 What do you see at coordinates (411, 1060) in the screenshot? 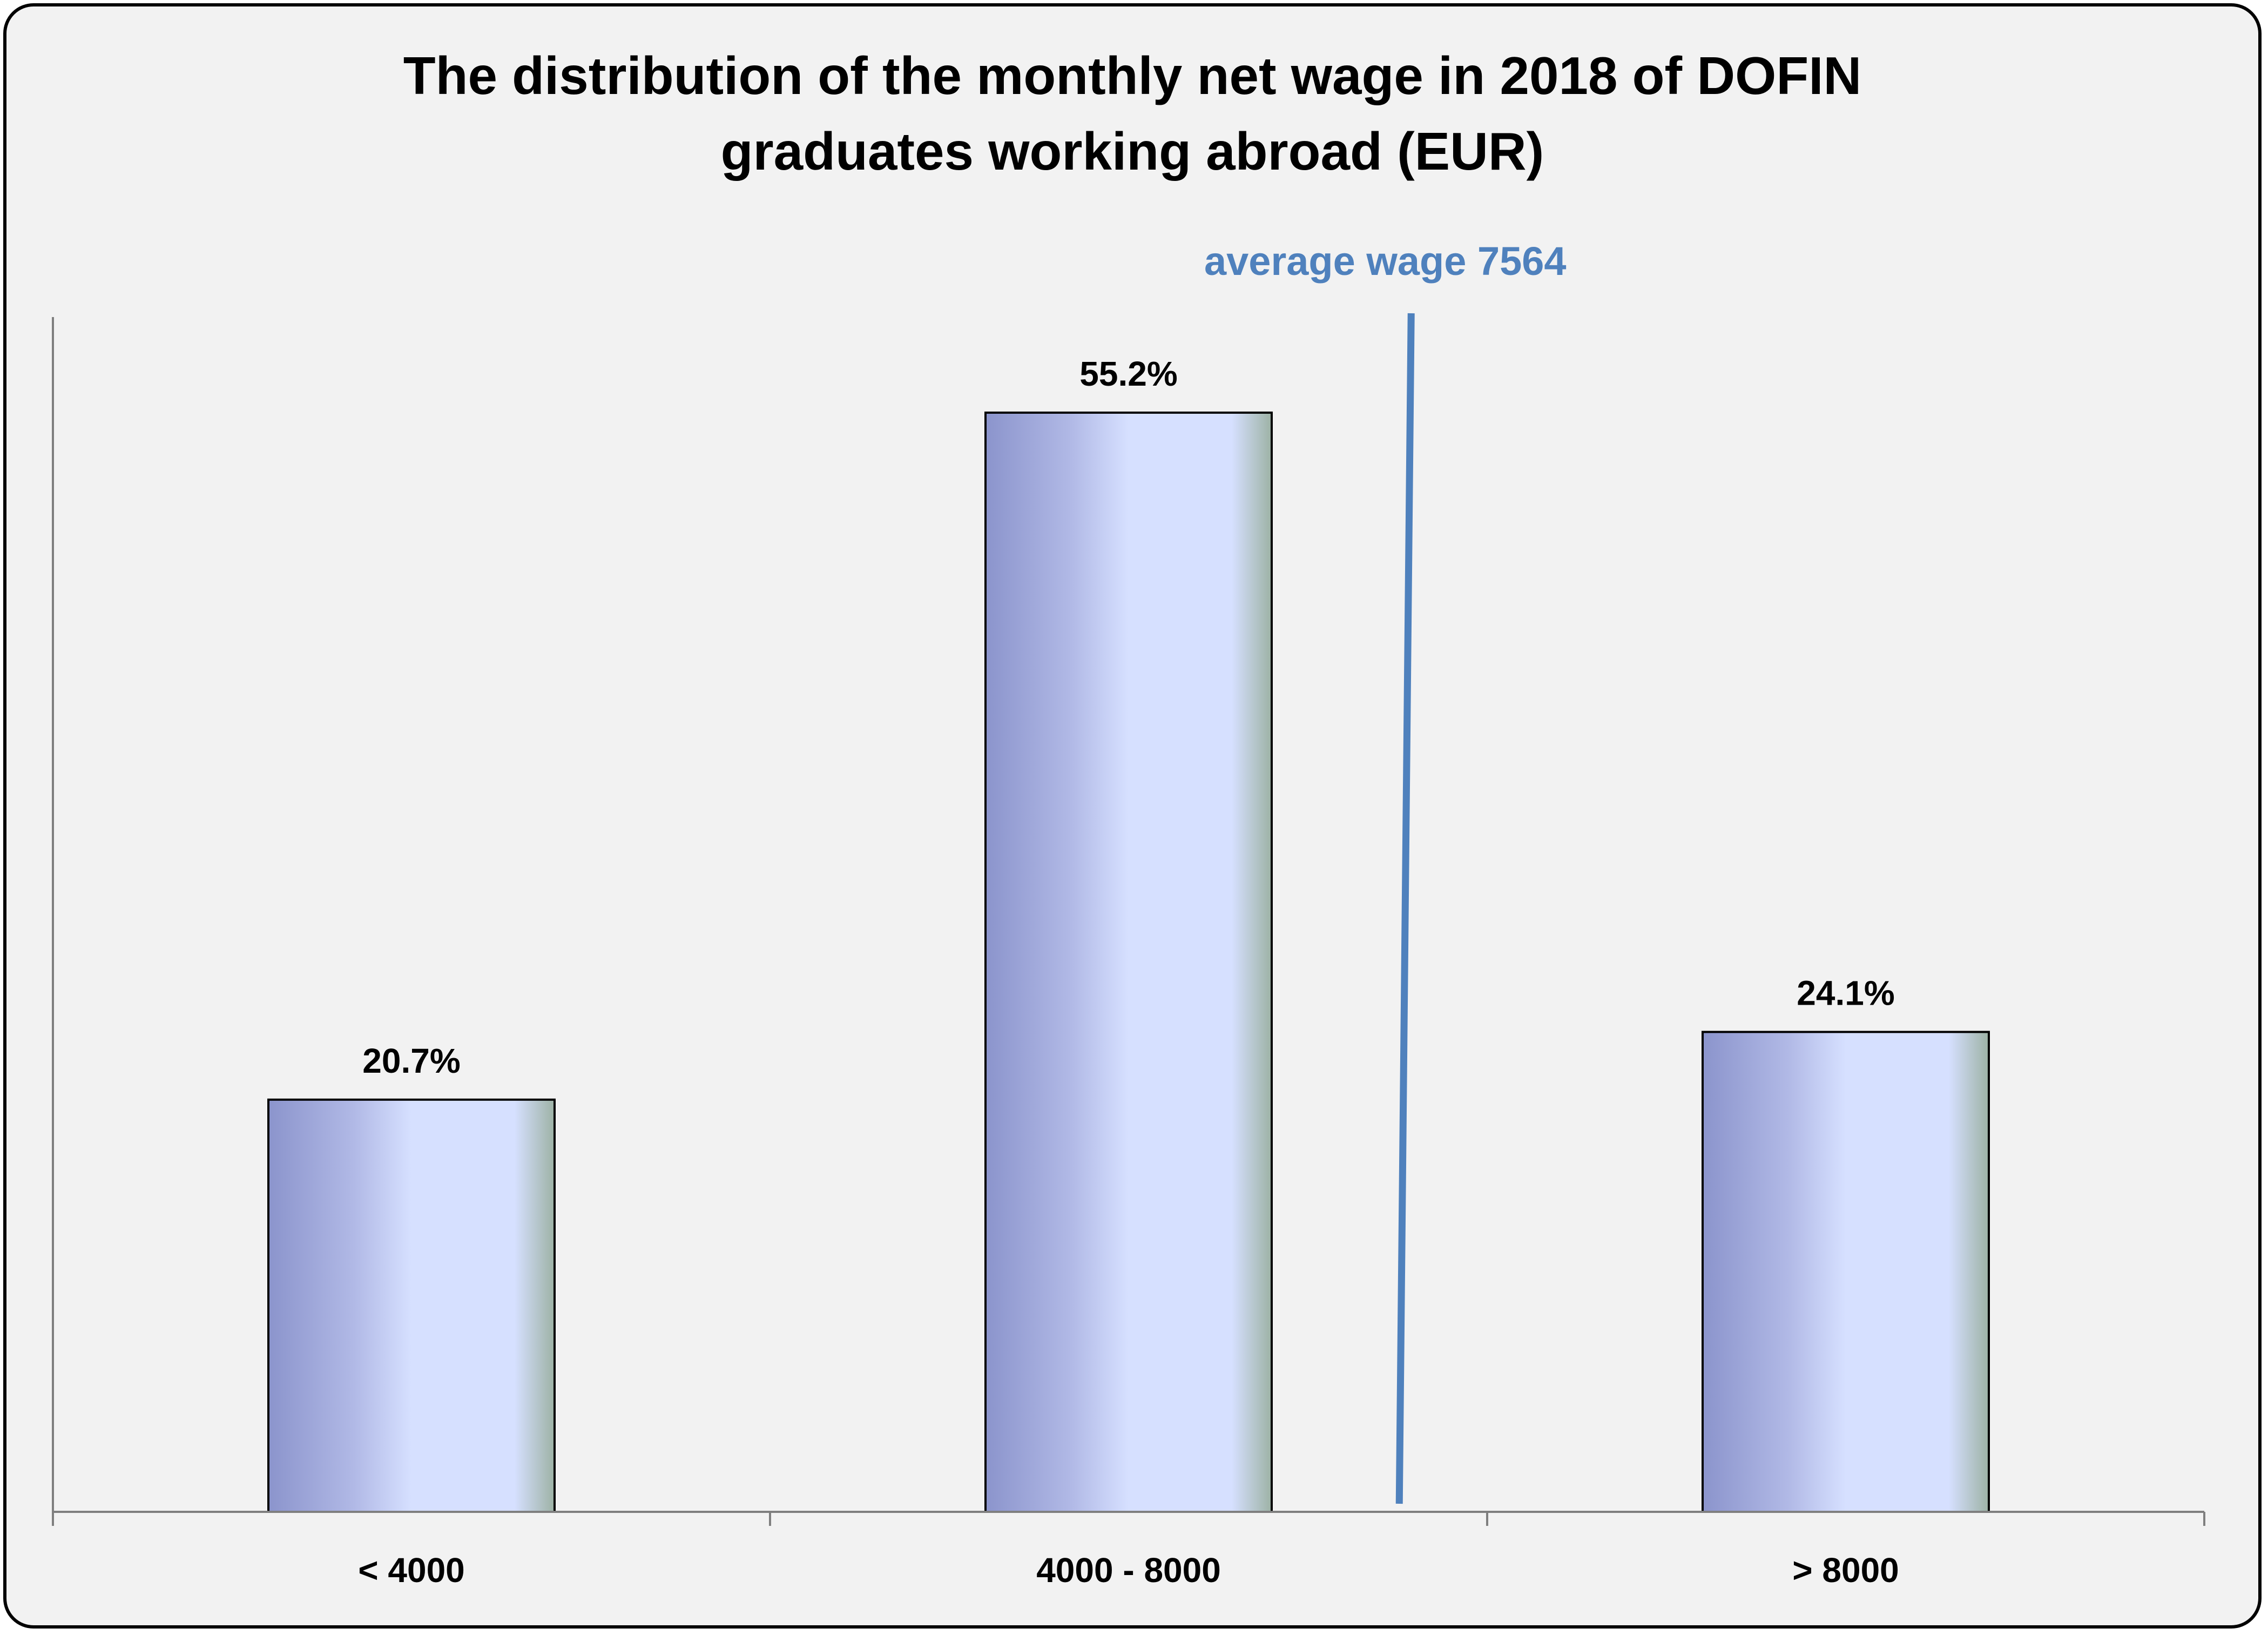
I see `data-label-0: 20.7%` at bounding box center [411, 1060].